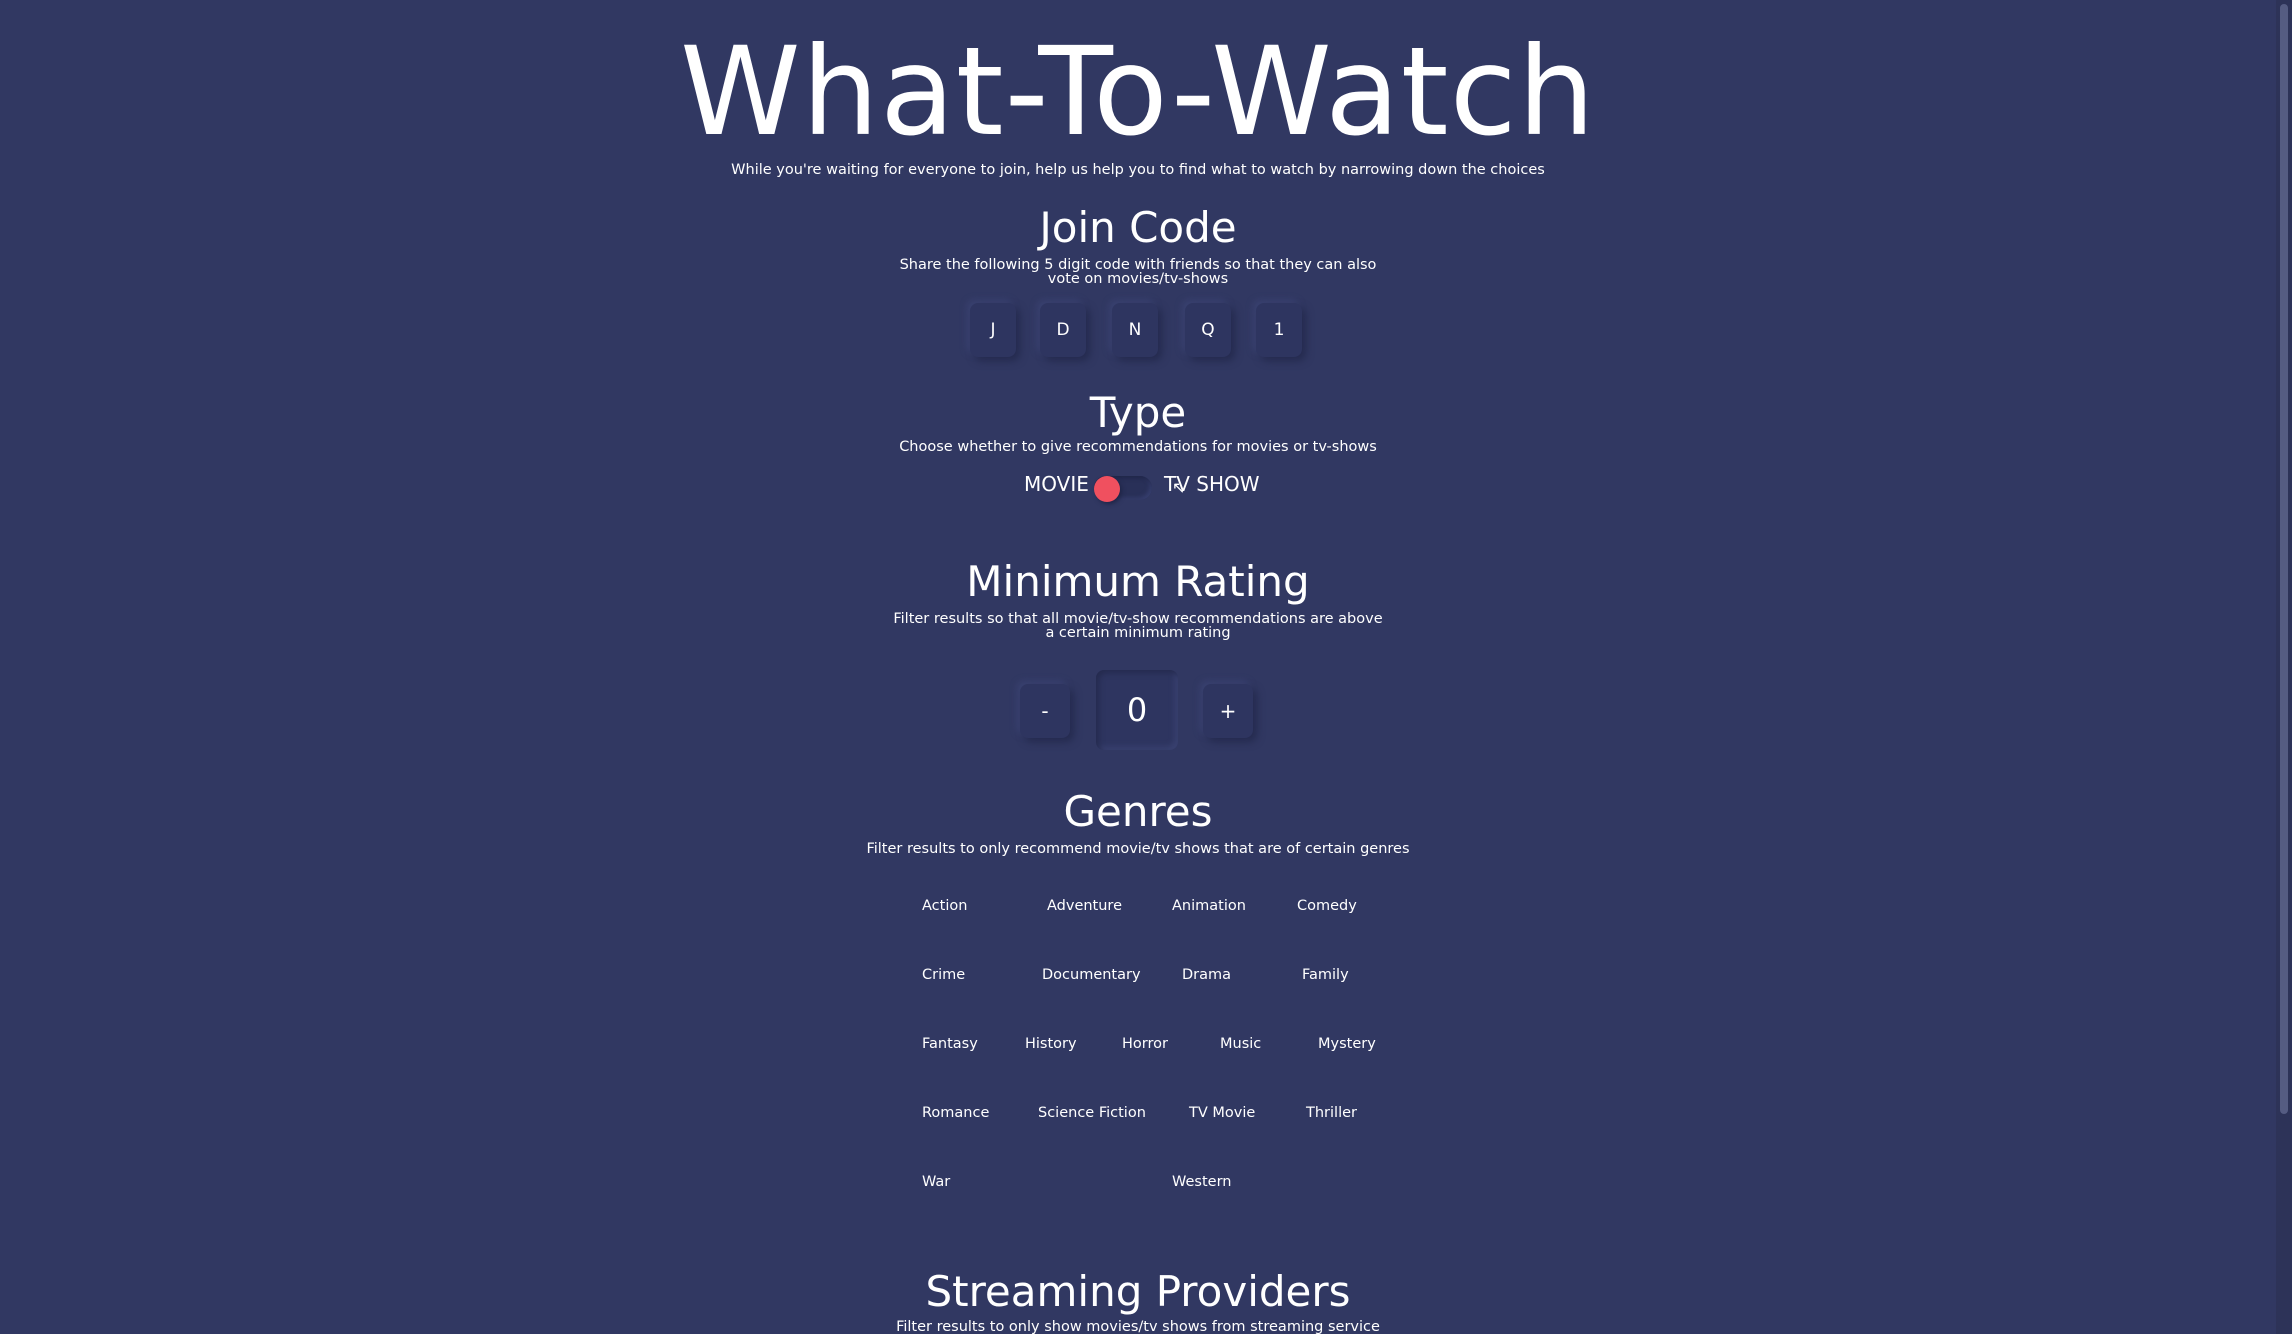 Image resolution: width=2292 pixels, height=1334 pixels. I want to click on join-code-char-2: D, so click(1063, 330).